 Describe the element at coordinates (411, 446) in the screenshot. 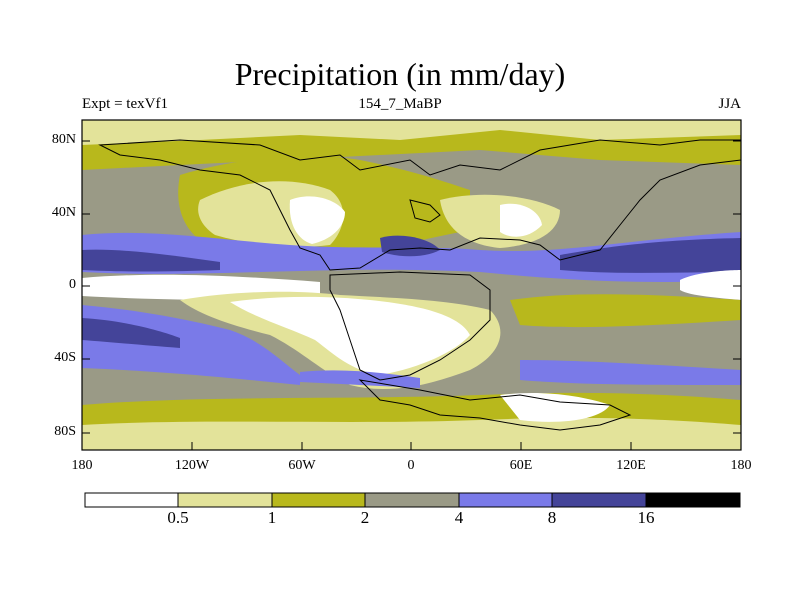

I see `x-ticks` at that location.